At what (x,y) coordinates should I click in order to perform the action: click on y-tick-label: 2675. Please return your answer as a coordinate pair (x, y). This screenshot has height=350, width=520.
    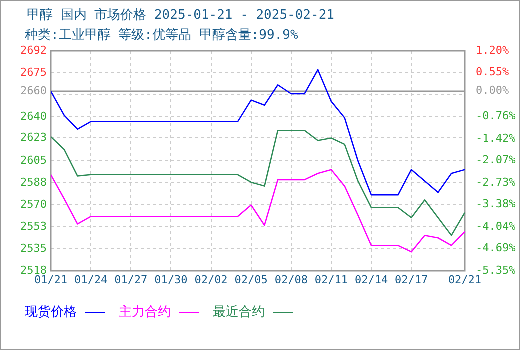
    Looking at the image, I should click on (33, 72).